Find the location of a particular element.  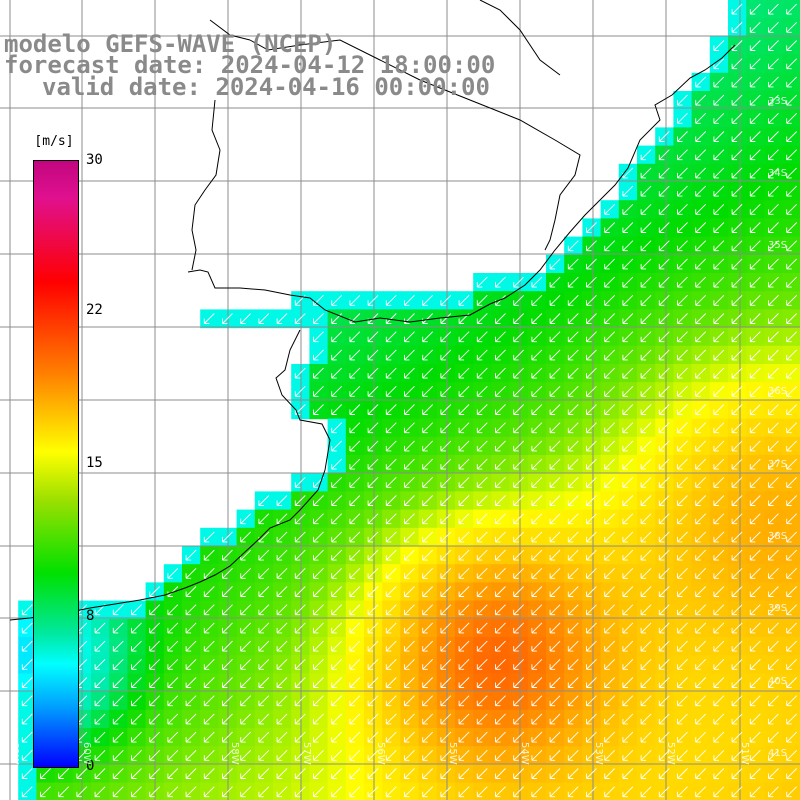

colorbar-tick-8: 8 is located at coordinates (90, 616).